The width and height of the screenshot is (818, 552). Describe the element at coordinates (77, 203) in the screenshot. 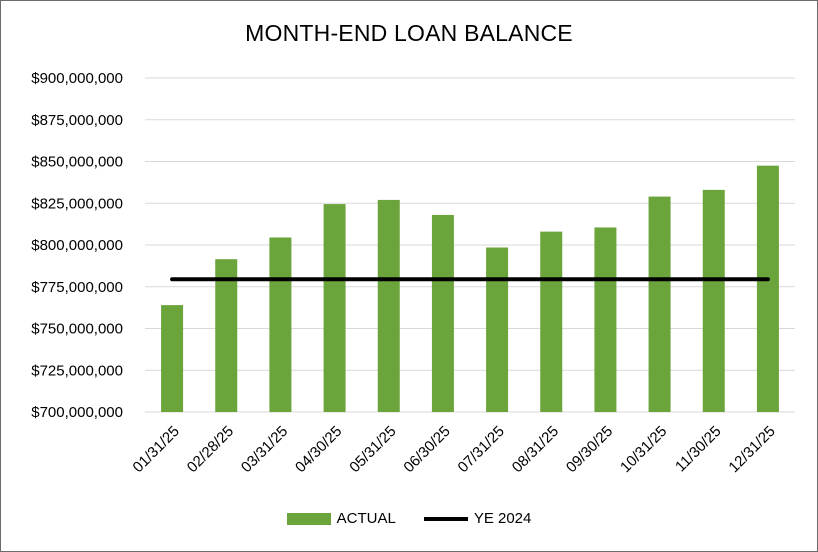

I see `y-tick-label: $825,000,000` at that location.